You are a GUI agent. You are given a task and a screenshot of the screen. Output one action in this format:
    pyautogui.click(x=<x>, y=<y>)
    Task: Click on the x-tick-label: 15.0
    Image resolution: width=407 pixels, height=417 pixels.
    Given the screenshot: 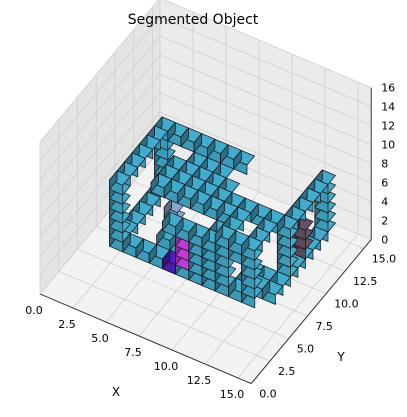 What is the action you would take?
    pyautogui.click(x=232, y=394)
    